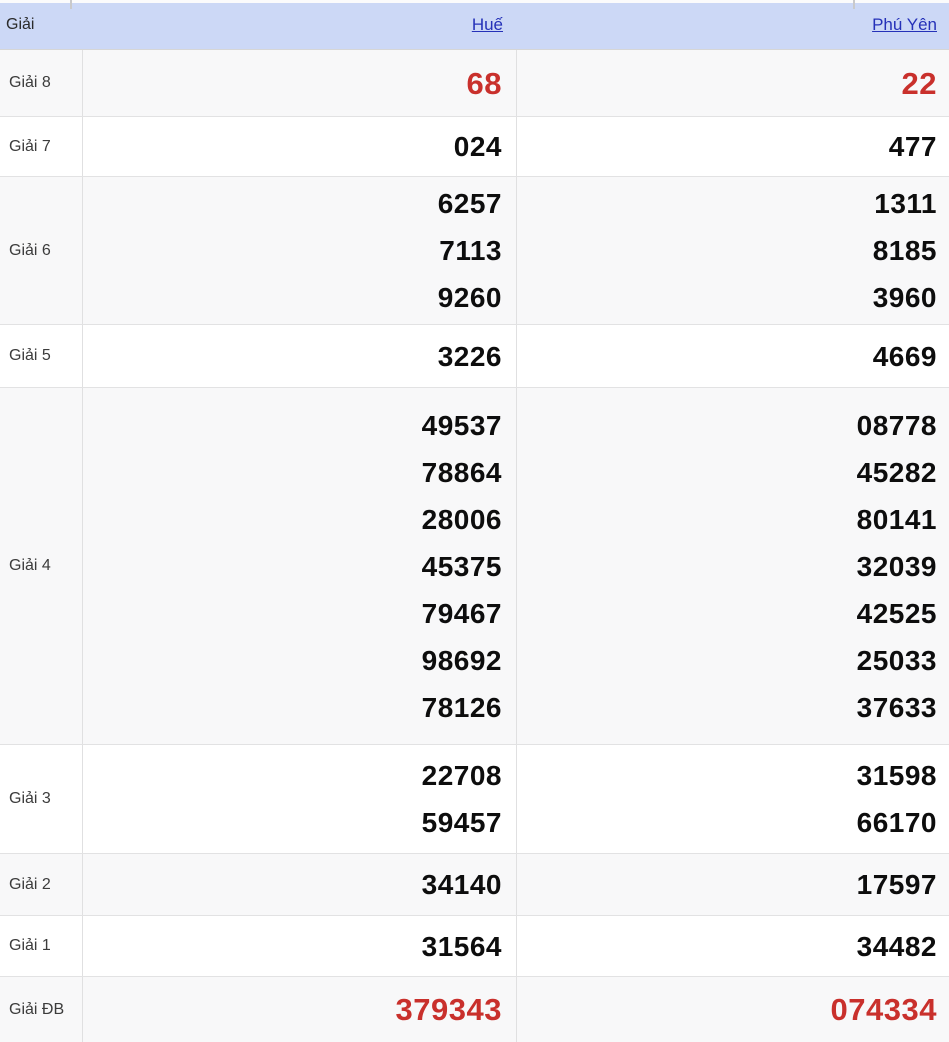 The image size is (949, 1042). I want to click on result-number: 78864, so click(461, 472).